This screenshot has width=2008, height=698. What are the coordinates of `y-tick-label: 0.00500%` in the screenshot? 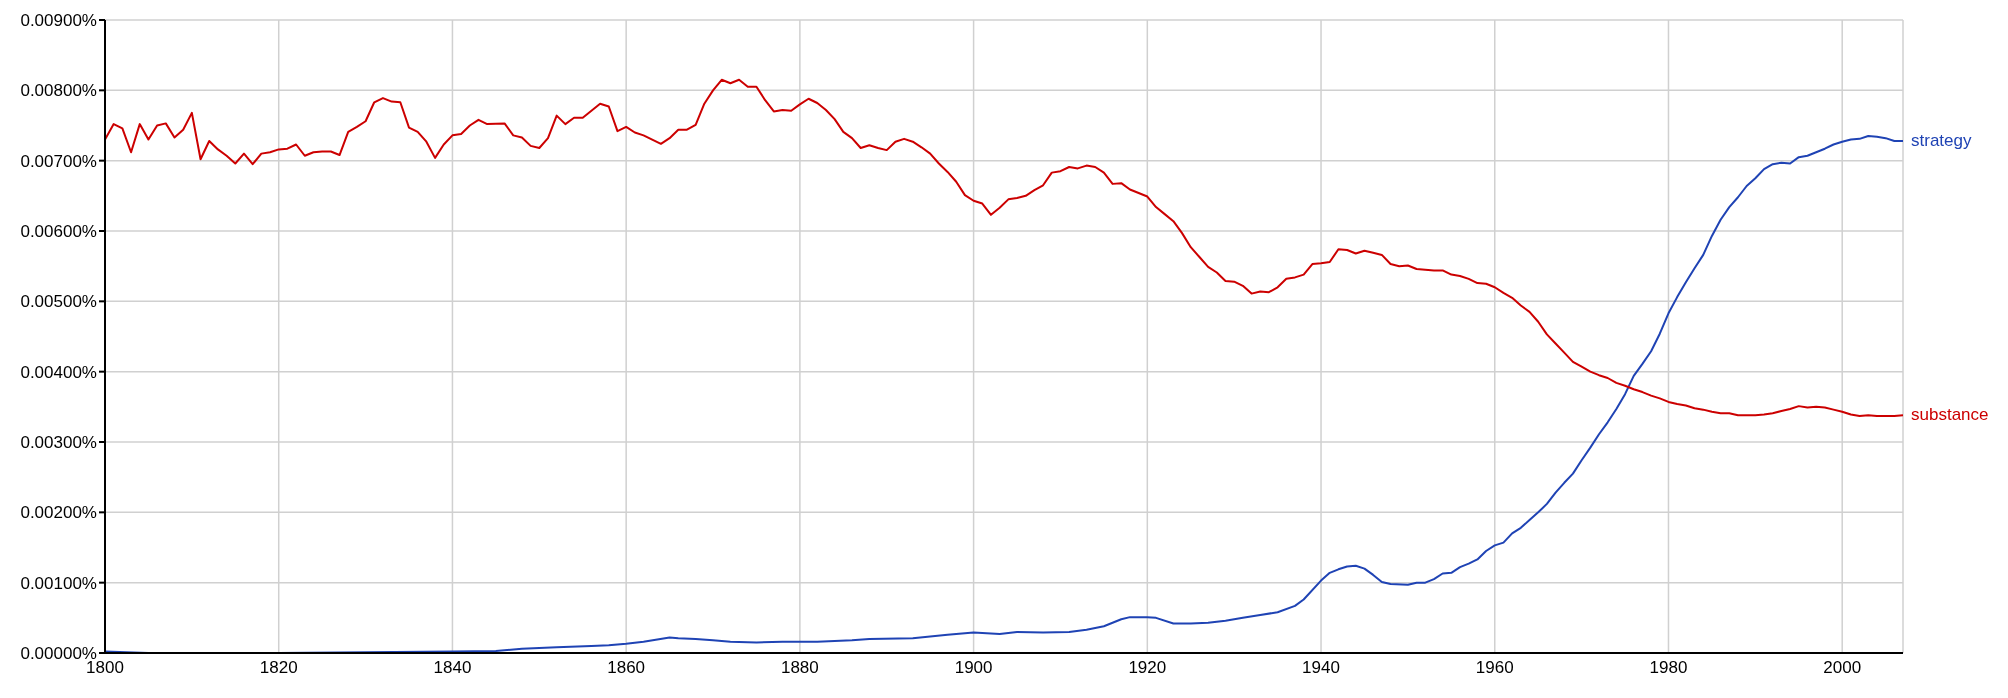 It's located at (58, 302).